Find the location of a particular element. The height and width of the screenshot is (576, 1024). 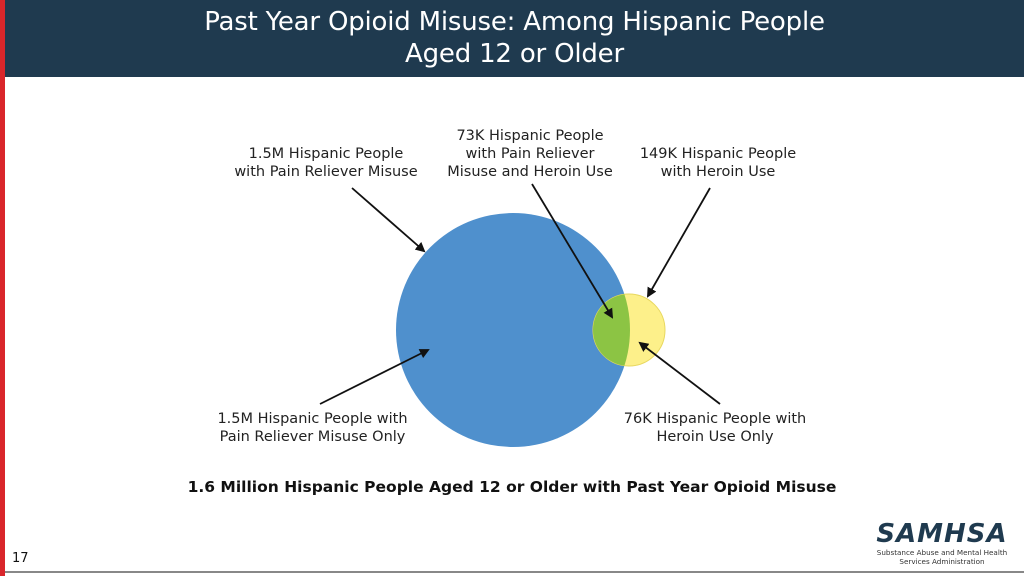

label-heroin-use: 149K Hispanic People with Heroin Use is located at coordinates (718, 163).